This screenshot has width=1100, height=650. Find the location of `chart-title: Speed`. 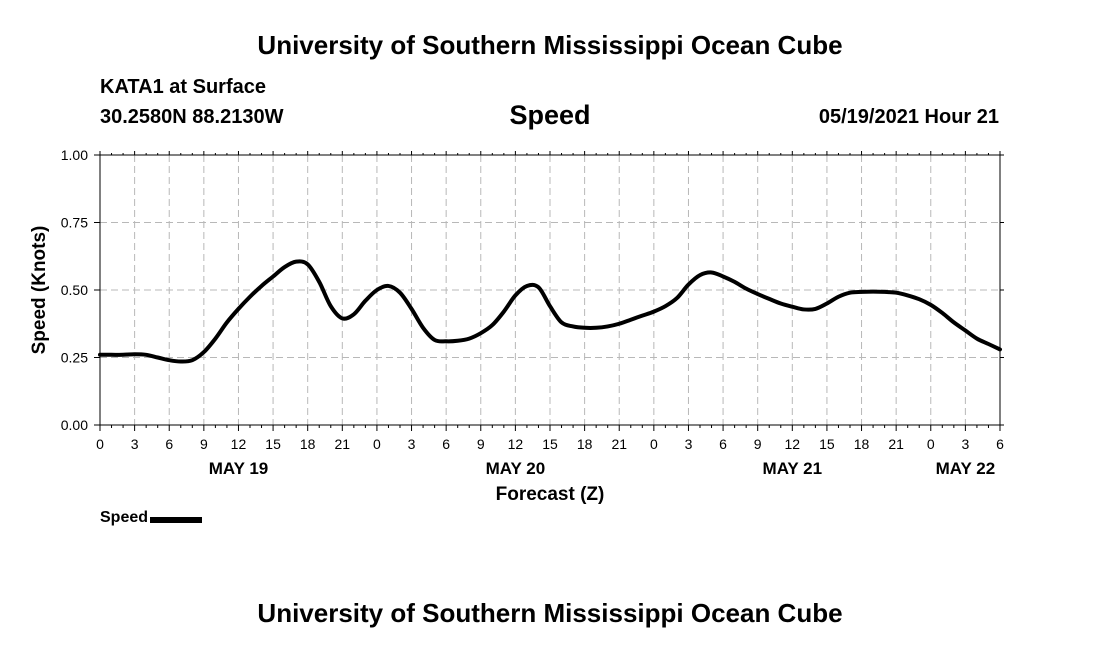

chart-title: Speed is located at coordinates (550, 115).